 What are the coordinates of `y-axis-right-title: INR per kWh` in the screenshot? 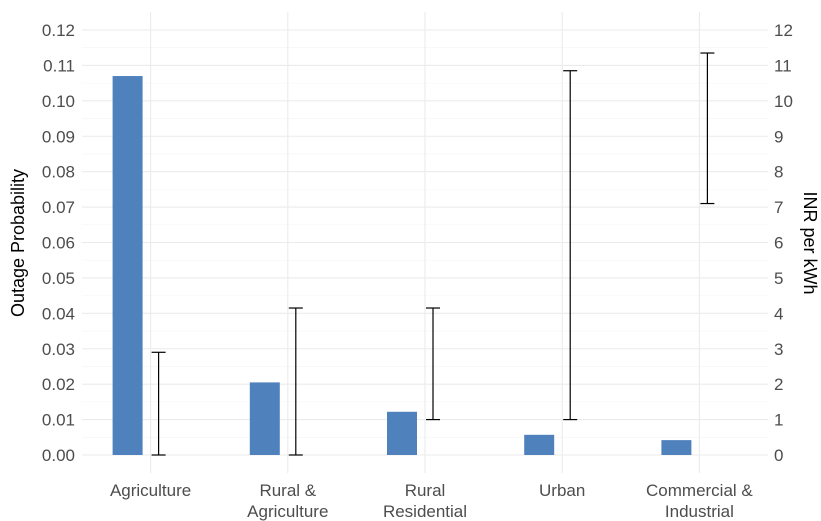 It's located at (810, 242).